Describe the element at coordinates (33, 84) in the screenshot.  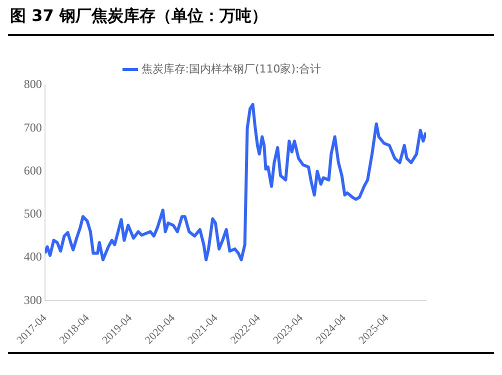
I see `y-tick-label: 800` at that location.